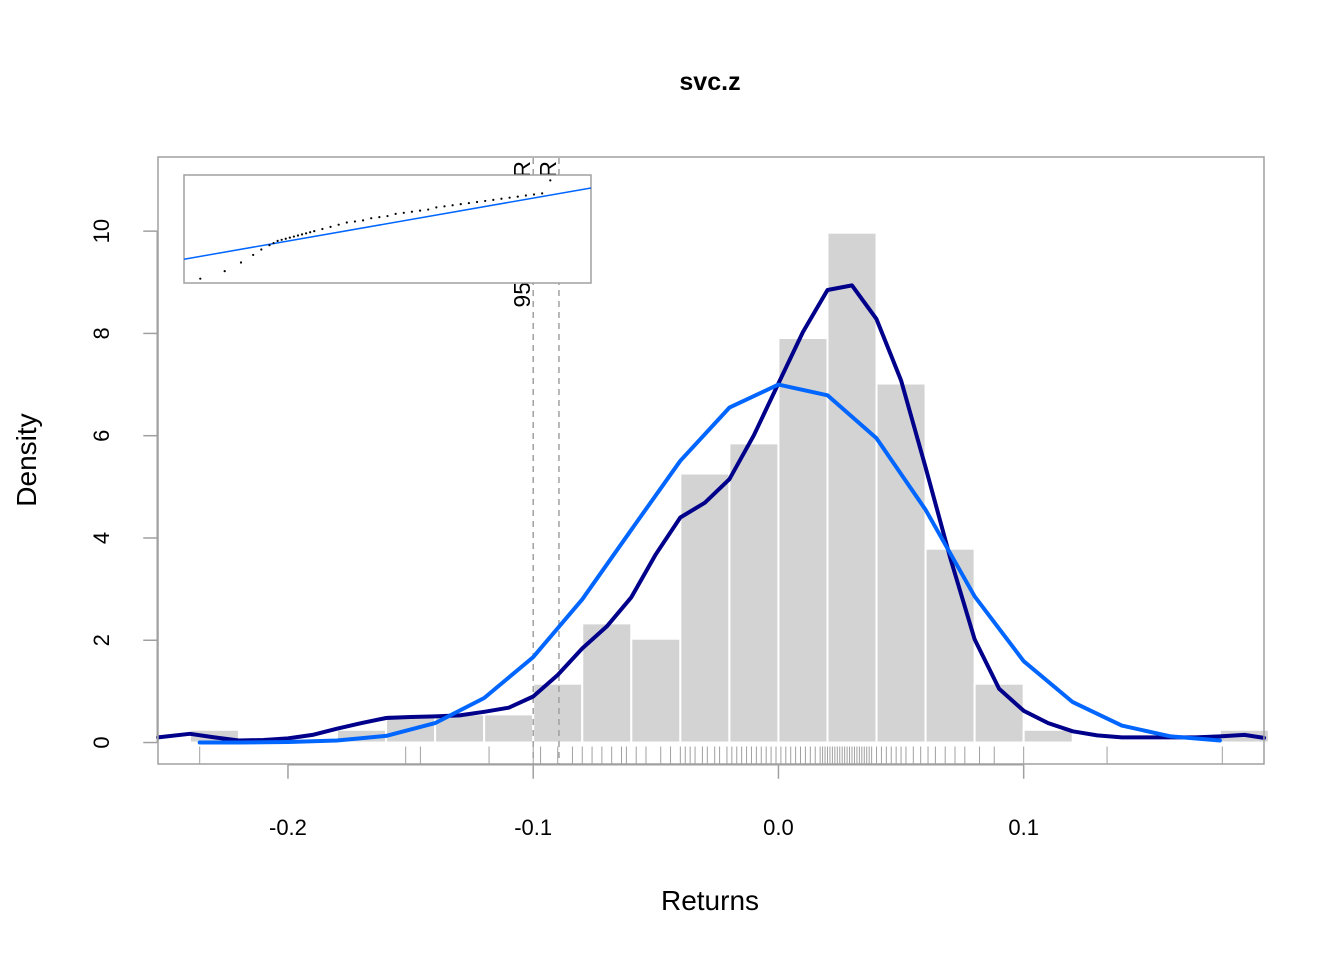 Image resolution: width=1344 pixels, height=960 pixels. What do you see at coordinates (709, 82) in the screenshot?
I see `chart-title: svc.z` at bounding box center [709, 82].